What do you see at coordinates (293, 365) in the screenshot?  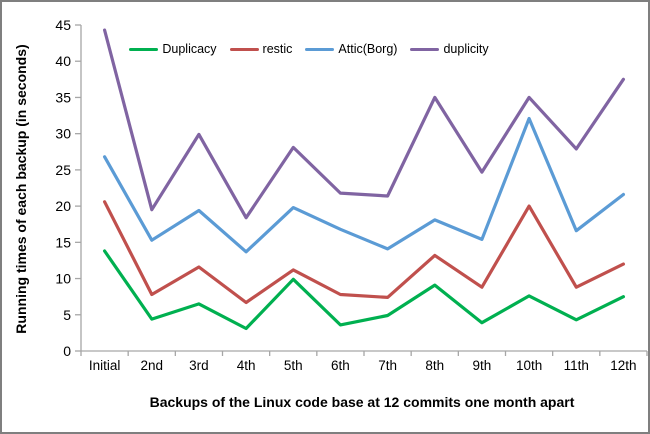 I see `x-category-label: 5th` at bounding box center [293, 365].